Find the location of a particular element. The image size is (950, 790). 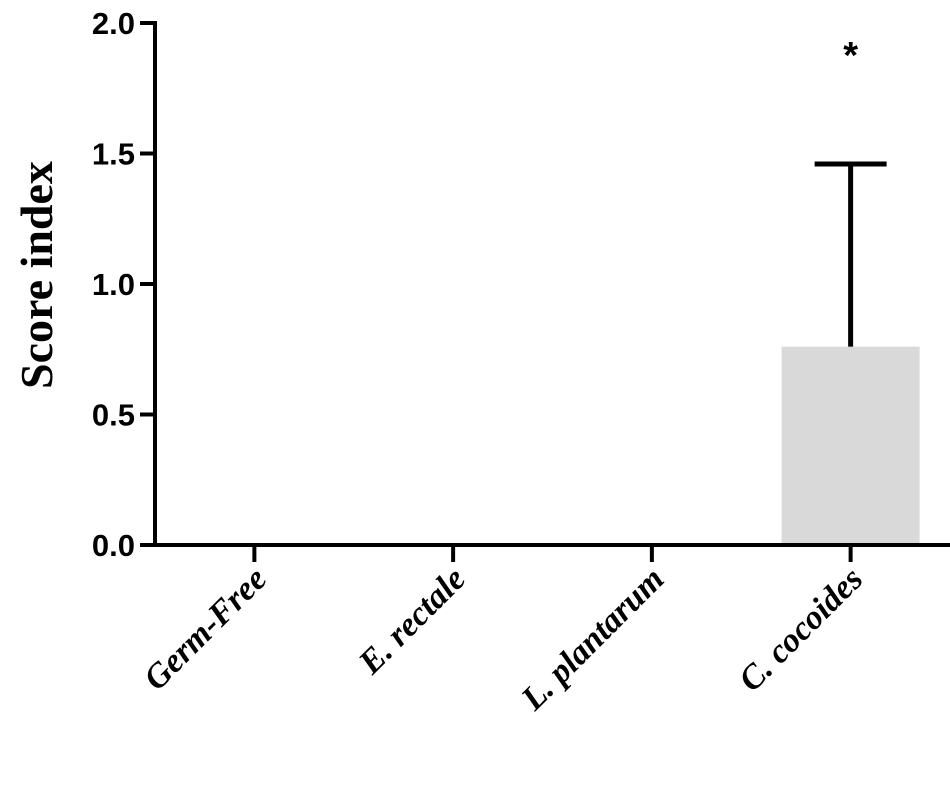

bars-layer is located at coordinates (850, 445).